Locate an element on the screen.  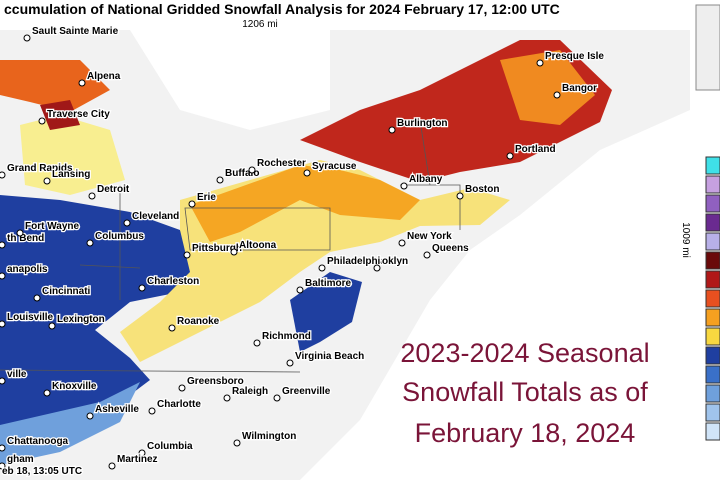
city-label: ville is located at coordinates (17, 374).